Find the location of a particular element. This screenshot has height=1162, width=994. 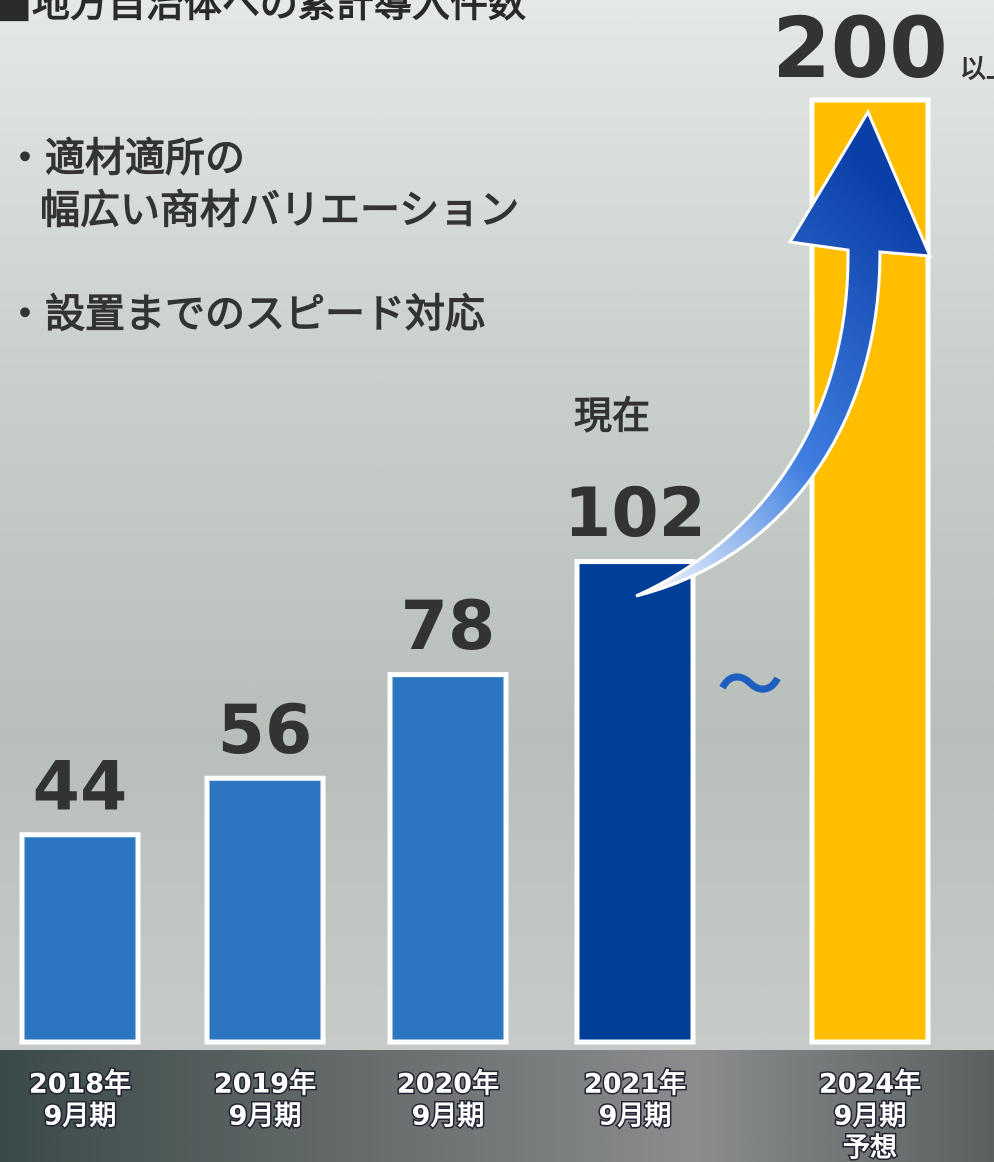

x-tick-label: 2018年 is located at coordinates (80, 1084).